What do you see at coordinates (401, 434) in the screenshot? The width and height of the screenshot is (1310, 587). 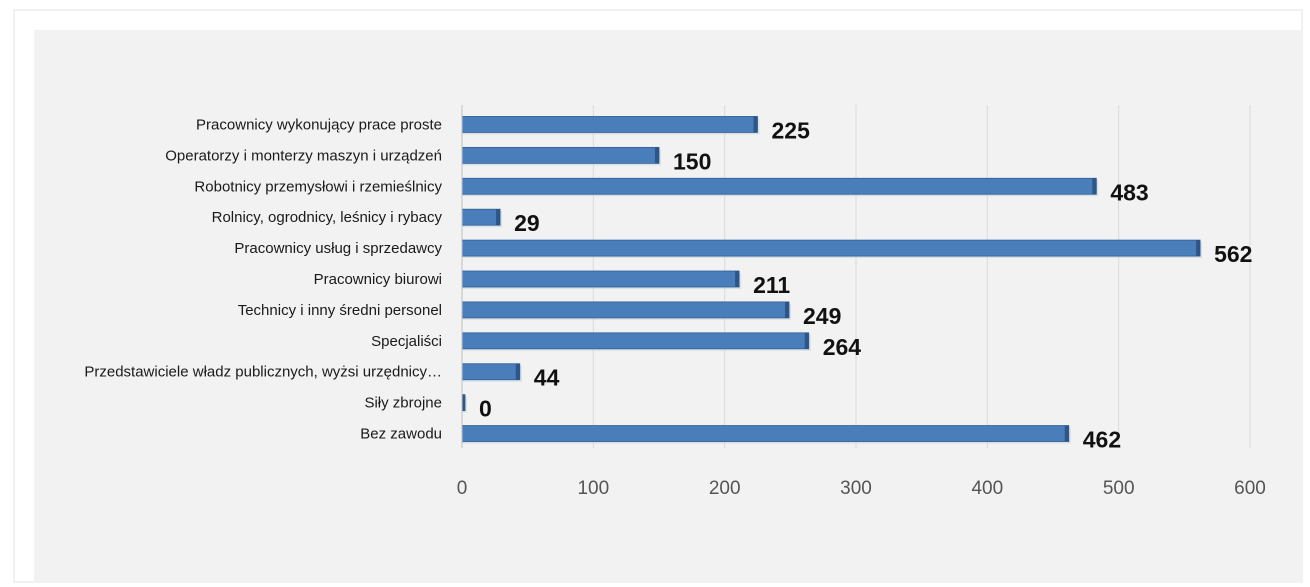 I see `category-label: Bez zawodu` at bounding box center [401, 434].